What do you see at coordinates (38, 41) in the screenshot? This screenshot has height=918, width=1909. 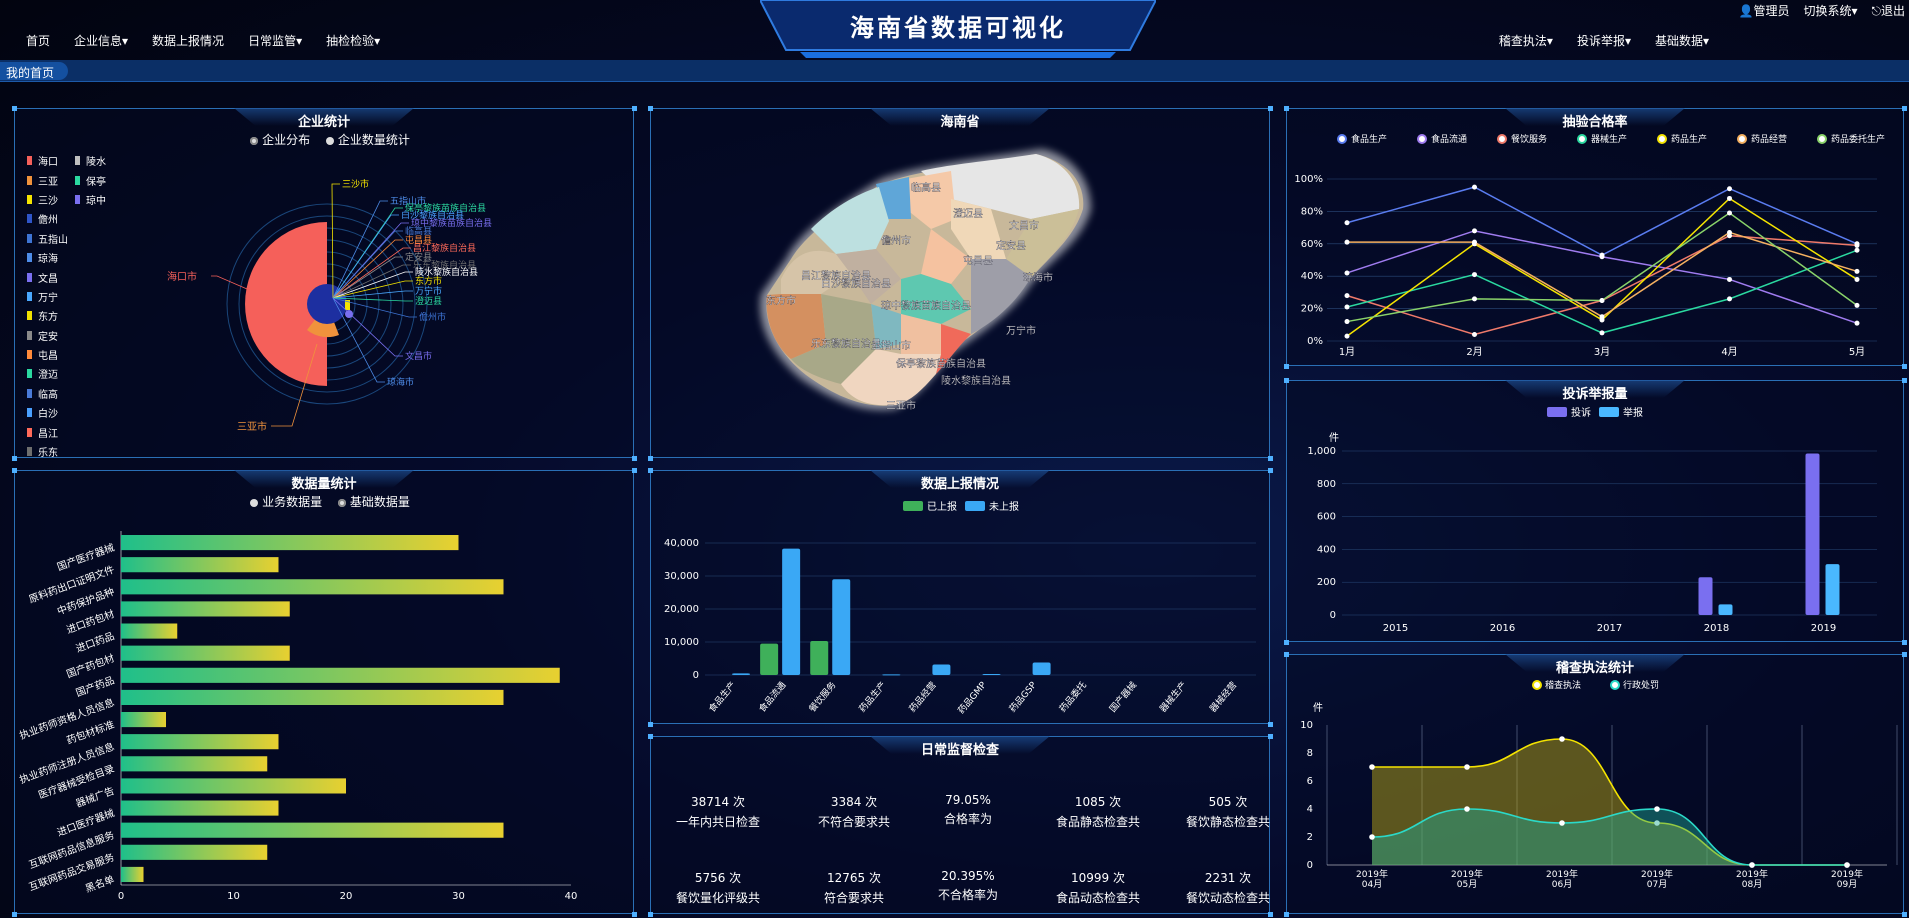 I see `nav-home: 首页` at bounding box center [38, 41].